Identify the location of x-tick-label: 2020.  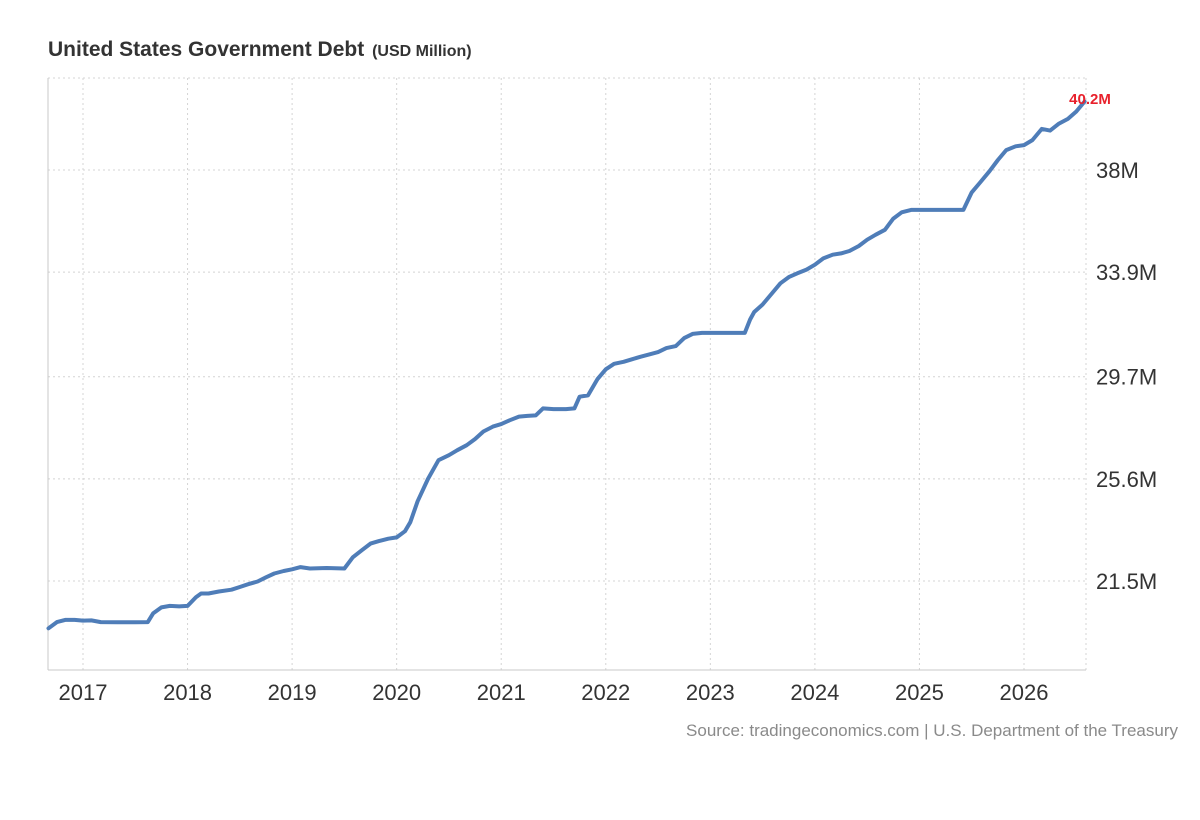
(396, 692).